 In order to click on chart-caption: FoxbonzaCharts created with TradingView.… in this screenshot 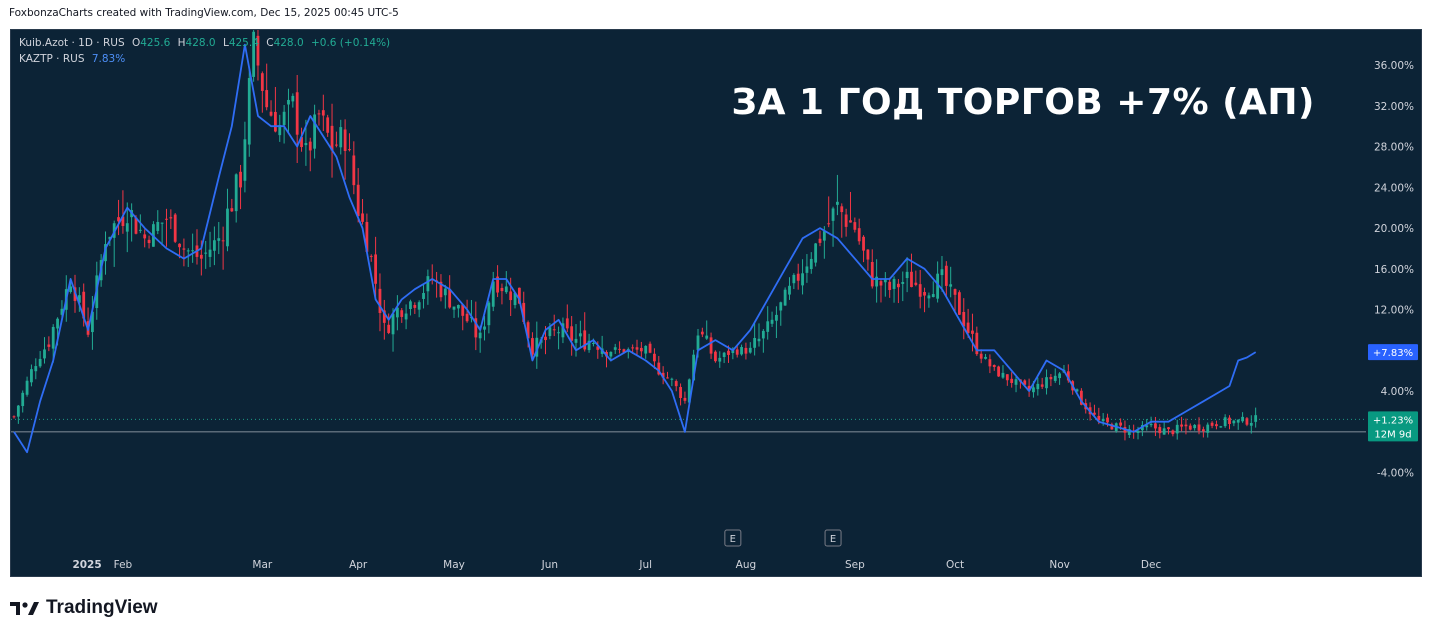, I will do `click(204, 13)`.